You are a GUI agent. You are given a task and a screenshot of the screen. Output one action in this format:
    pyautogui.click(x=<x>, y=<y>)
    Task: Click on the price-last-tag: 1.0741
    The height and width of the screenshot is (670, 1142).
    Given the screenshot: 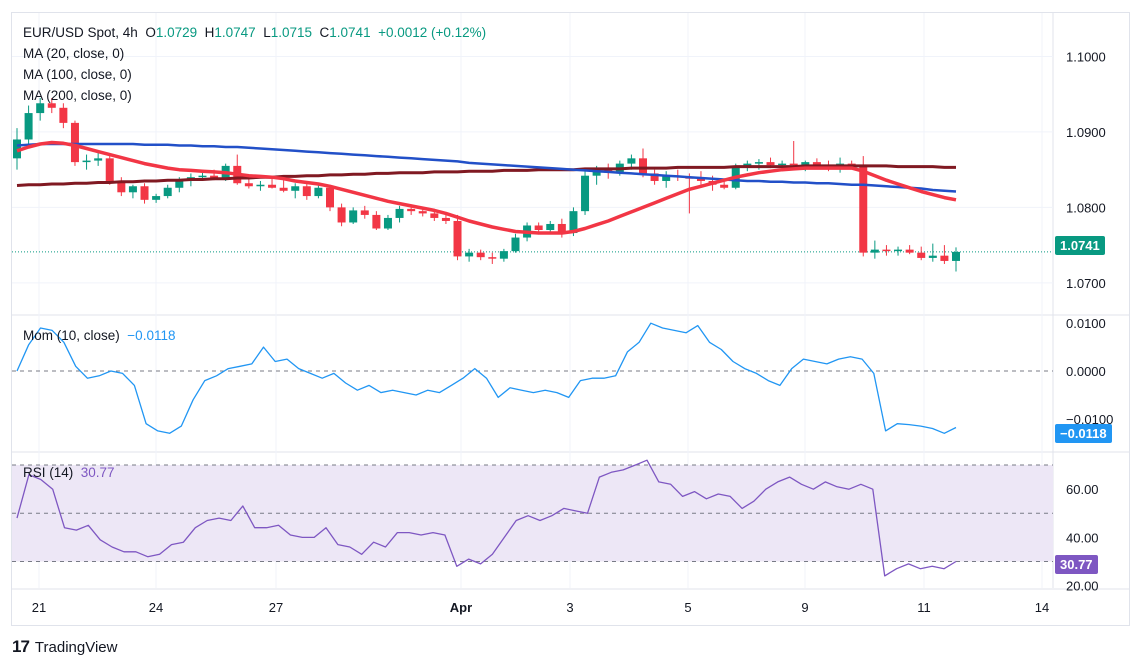 What is the action you would take?
    pyautogui.click(x=1080, y=245)
    